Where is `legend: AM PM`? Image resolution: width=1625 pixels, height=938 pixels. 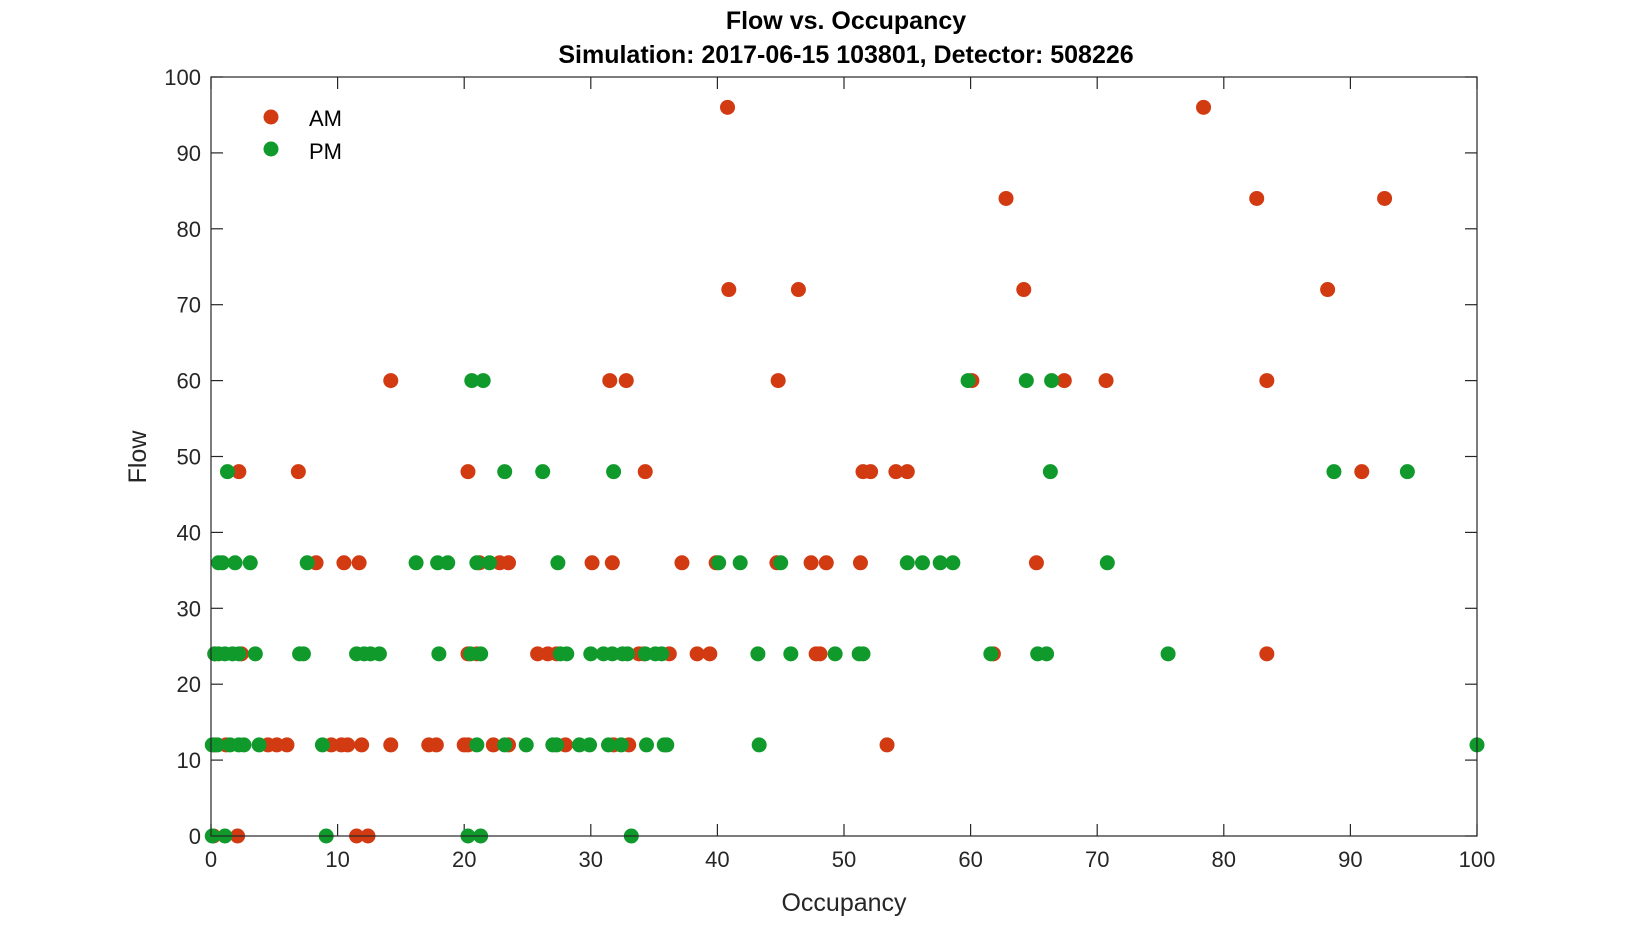
legend: AM PM is located at coordinates (302, 135).